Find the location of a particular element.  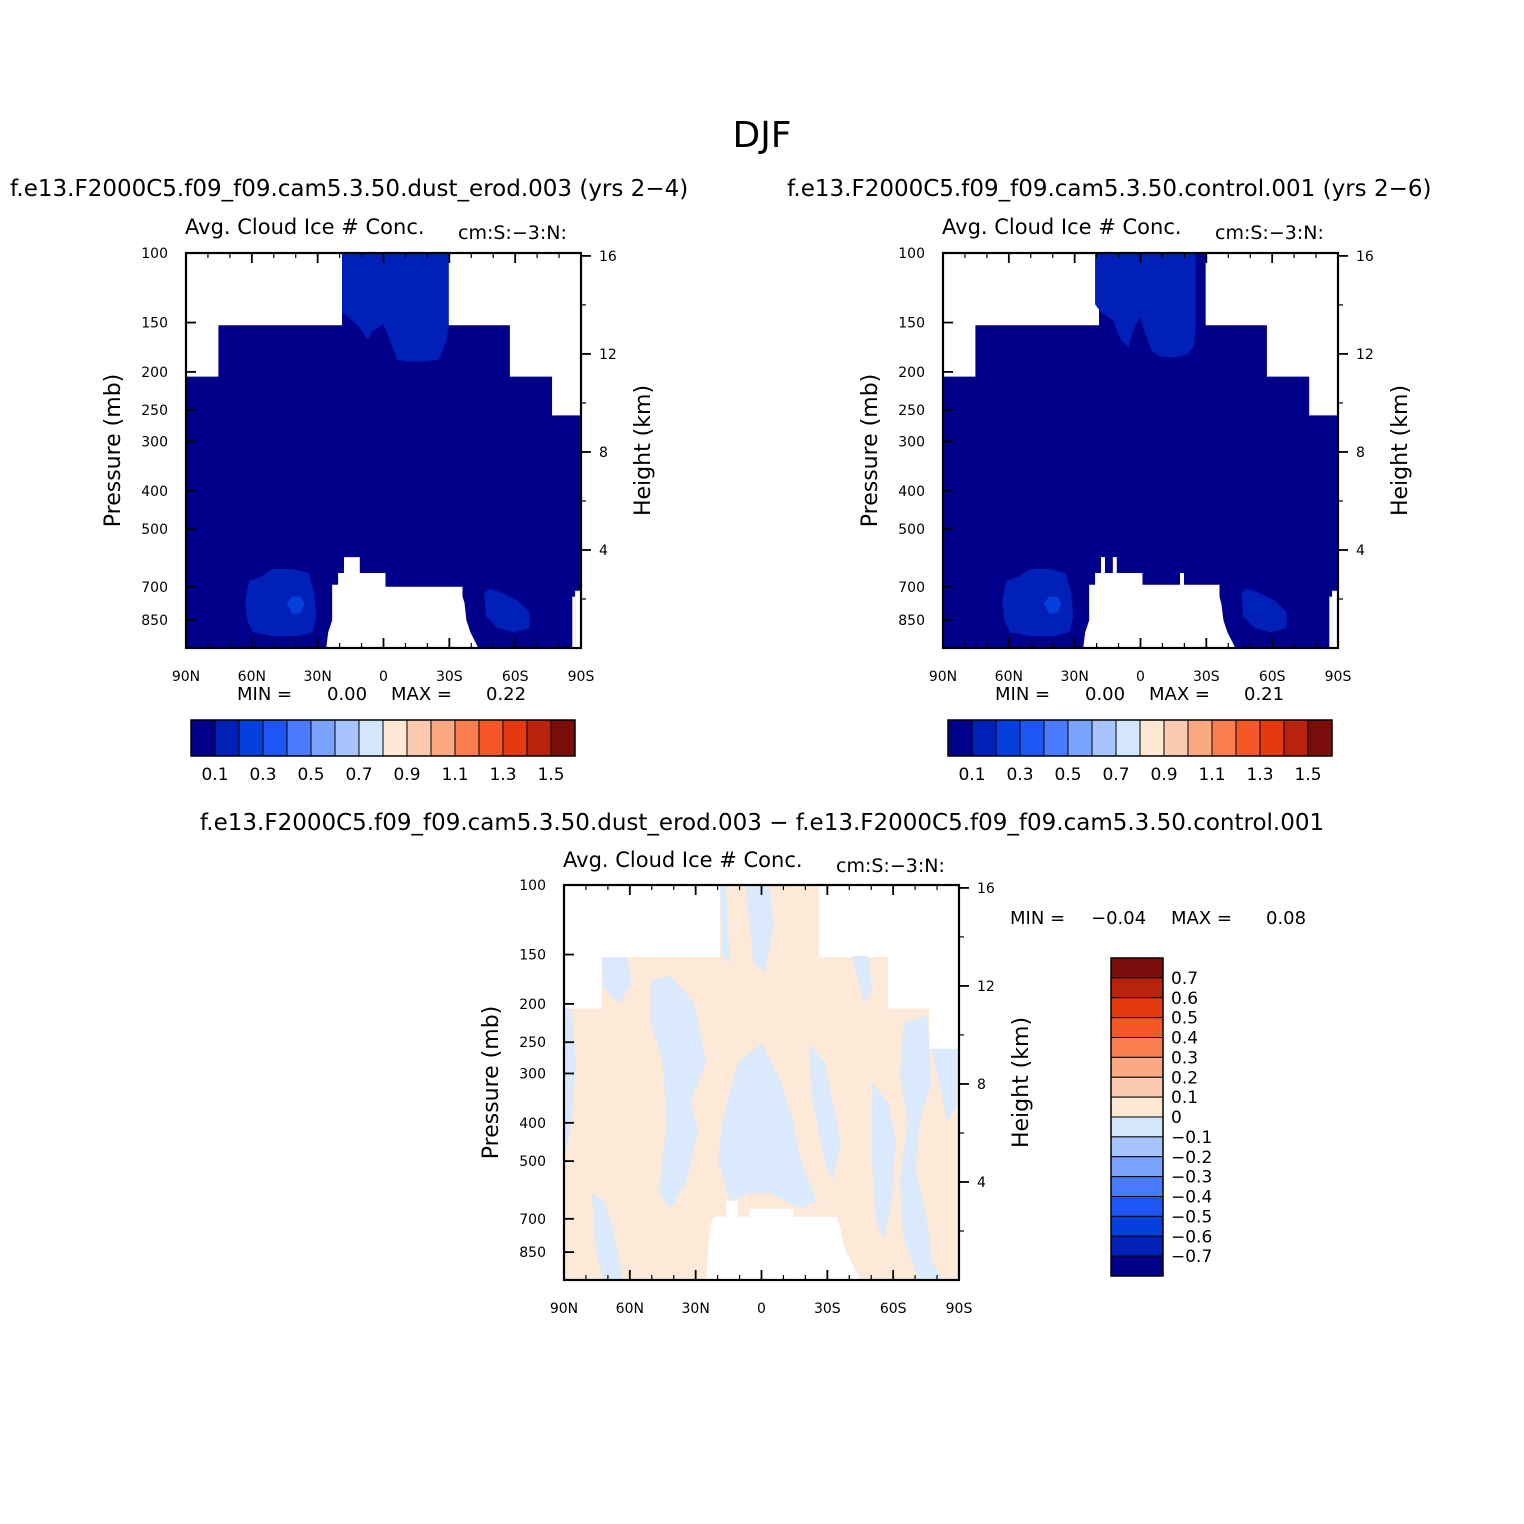

colorbar-label: −0.7 is located at coordinates (1191, 1257).